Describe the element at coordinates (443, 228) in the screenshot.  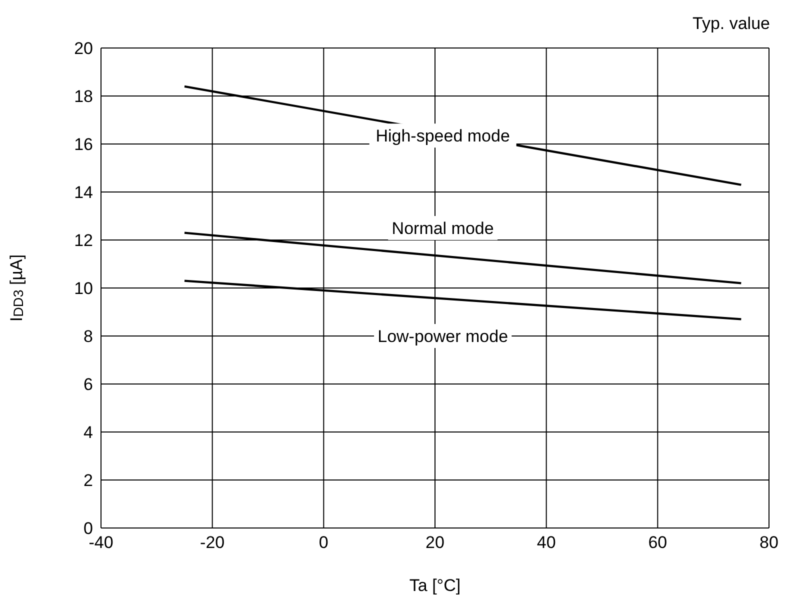
I see `series-label: Normal mode` at that location.